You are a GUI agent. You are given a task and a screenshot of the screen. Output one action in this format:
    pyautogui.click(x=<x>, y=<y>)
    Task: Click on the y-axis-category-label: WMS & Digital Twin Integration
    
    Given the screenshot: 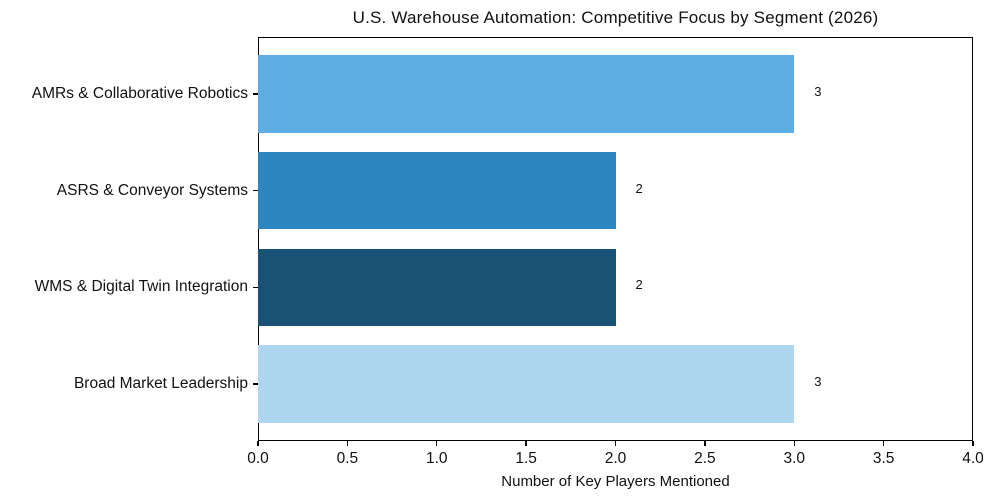 What is the action you would take?
    pyautogui.click(x=141, y=287)
    